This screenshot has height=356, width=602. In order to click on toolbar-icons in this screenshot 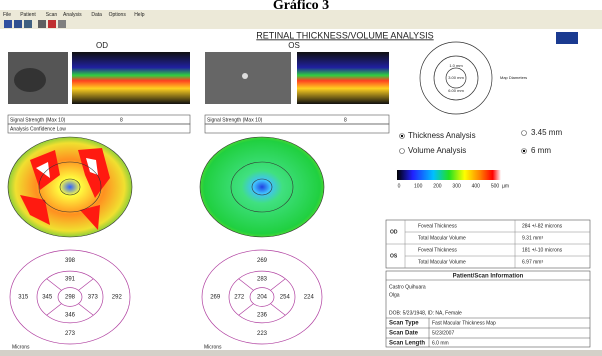, I will do `click(35, 24)`.